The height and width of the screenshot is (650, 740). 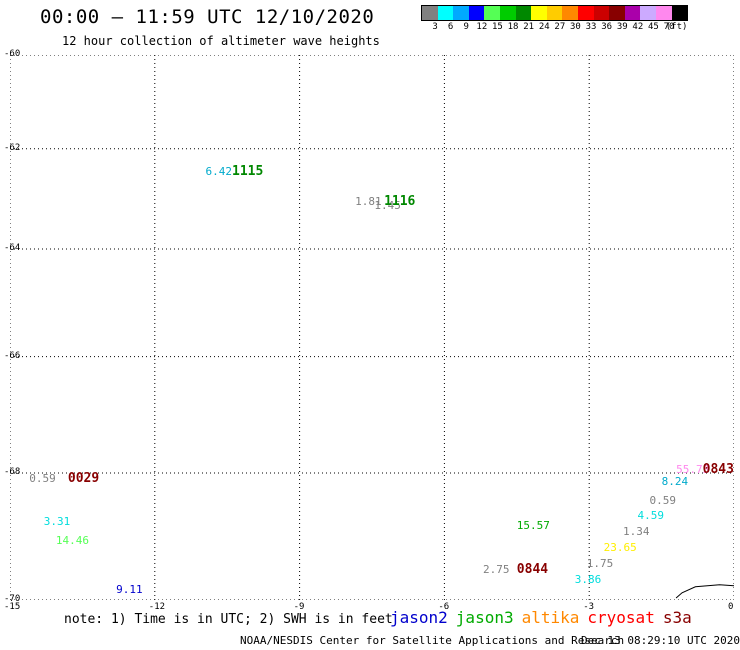 I want to click on satellite-name: cryosat, so click(x=621, y=617).